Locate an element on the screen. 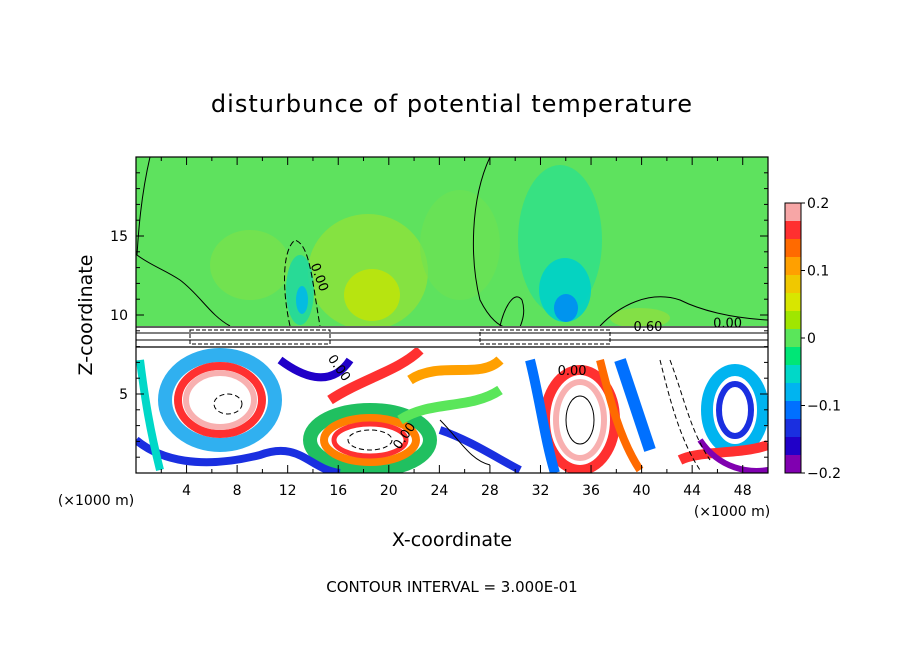 The height and width of the screenshot is (654, 904). contour-interval-note: CONTOUR INTERVAL = 3.000E-01 is located at coordinates (451, 587).